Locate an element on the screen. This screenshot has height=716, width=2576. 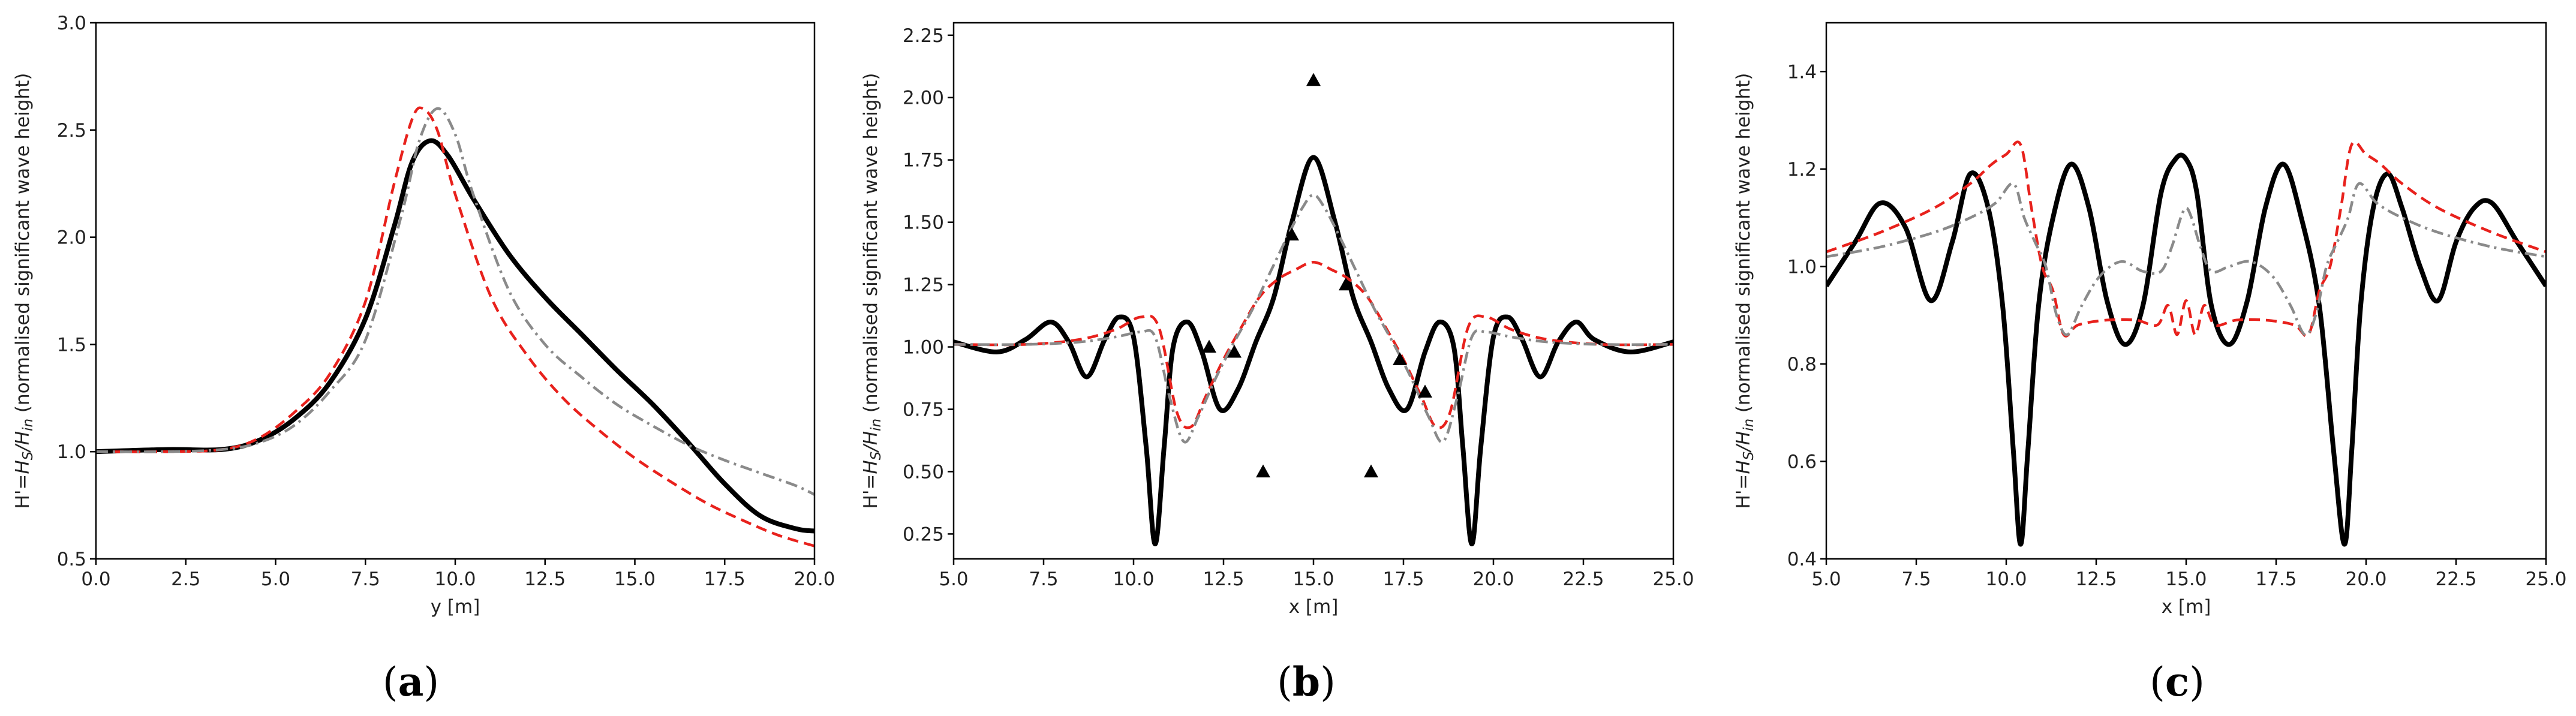
panel-caption: (a) is located at coordinates (411, 681).